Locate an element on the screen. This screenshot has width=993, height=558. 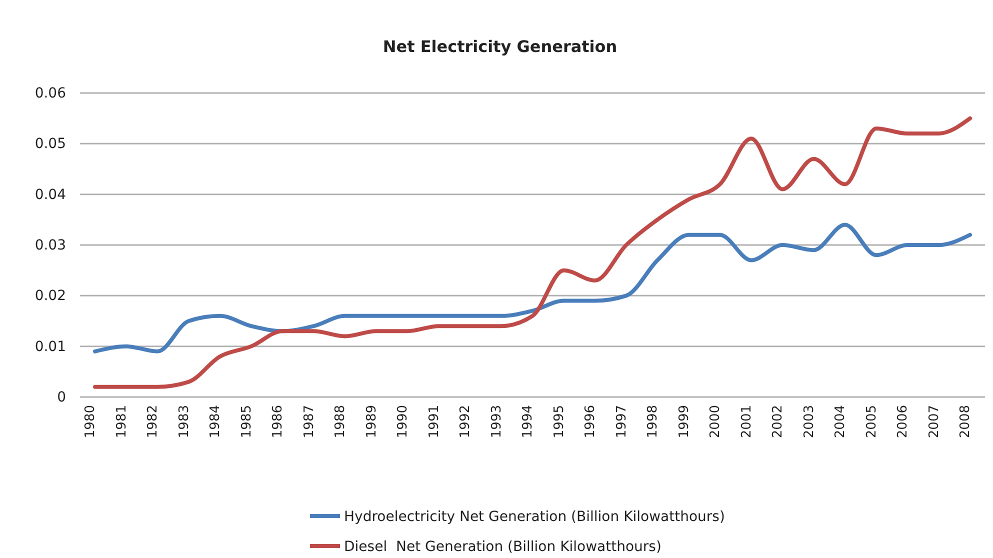
x-tick-label: 2001 is located at coordinates (746, 421).